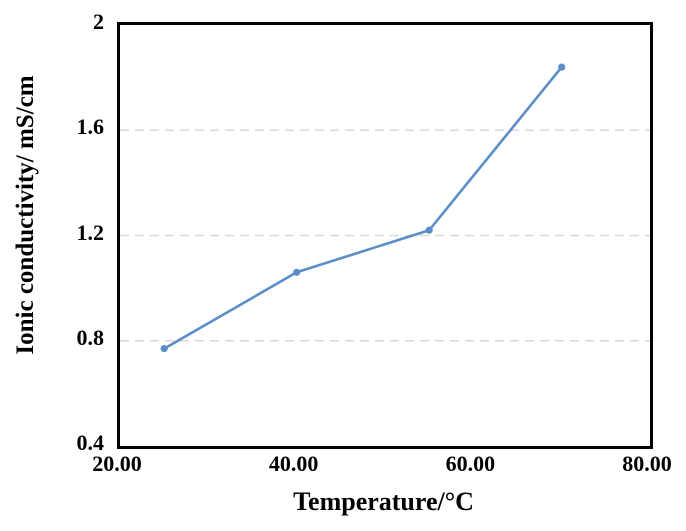  What do you see at coordinates (90, 337) in the screenshot?
I see `y-axis-tick-label: 0.8` at bounding box center [90, 337].